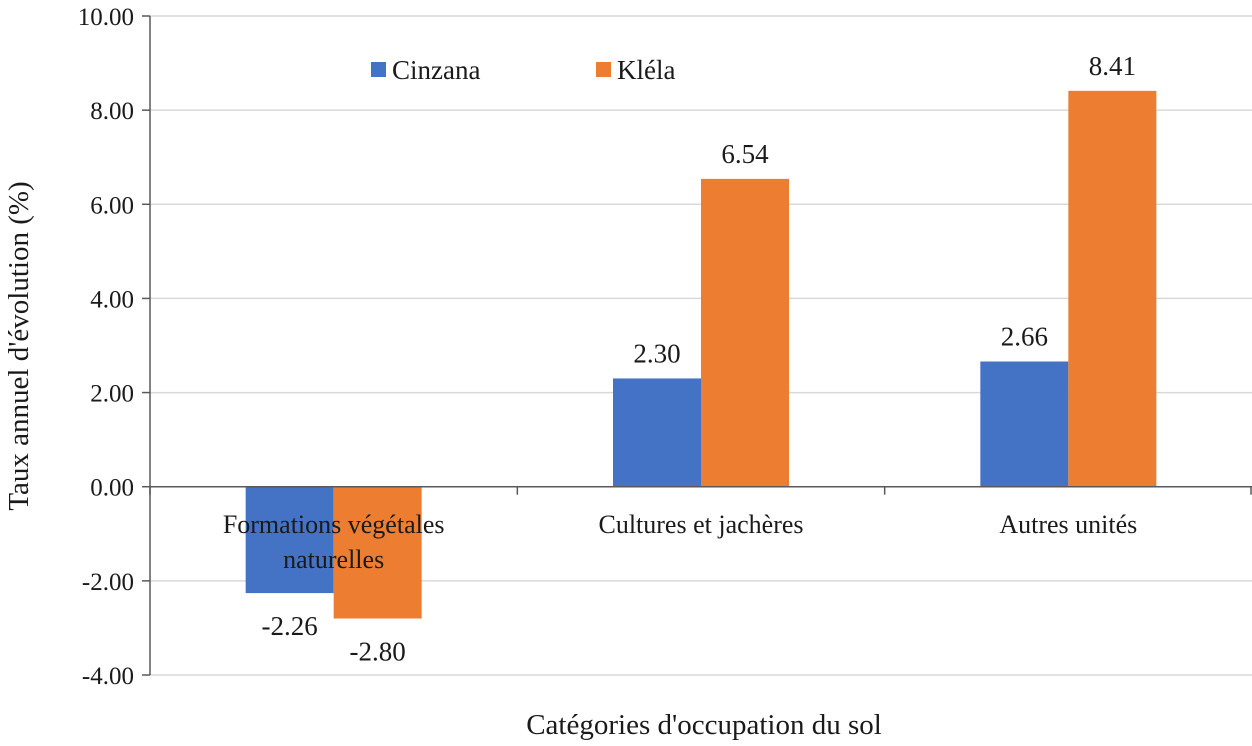 Image resolution: width=1252 pixels, height=746 pixels. Describe the element at coordinates (1024, 337) in the screenshot. I see `data-label: 2.66` at that location.